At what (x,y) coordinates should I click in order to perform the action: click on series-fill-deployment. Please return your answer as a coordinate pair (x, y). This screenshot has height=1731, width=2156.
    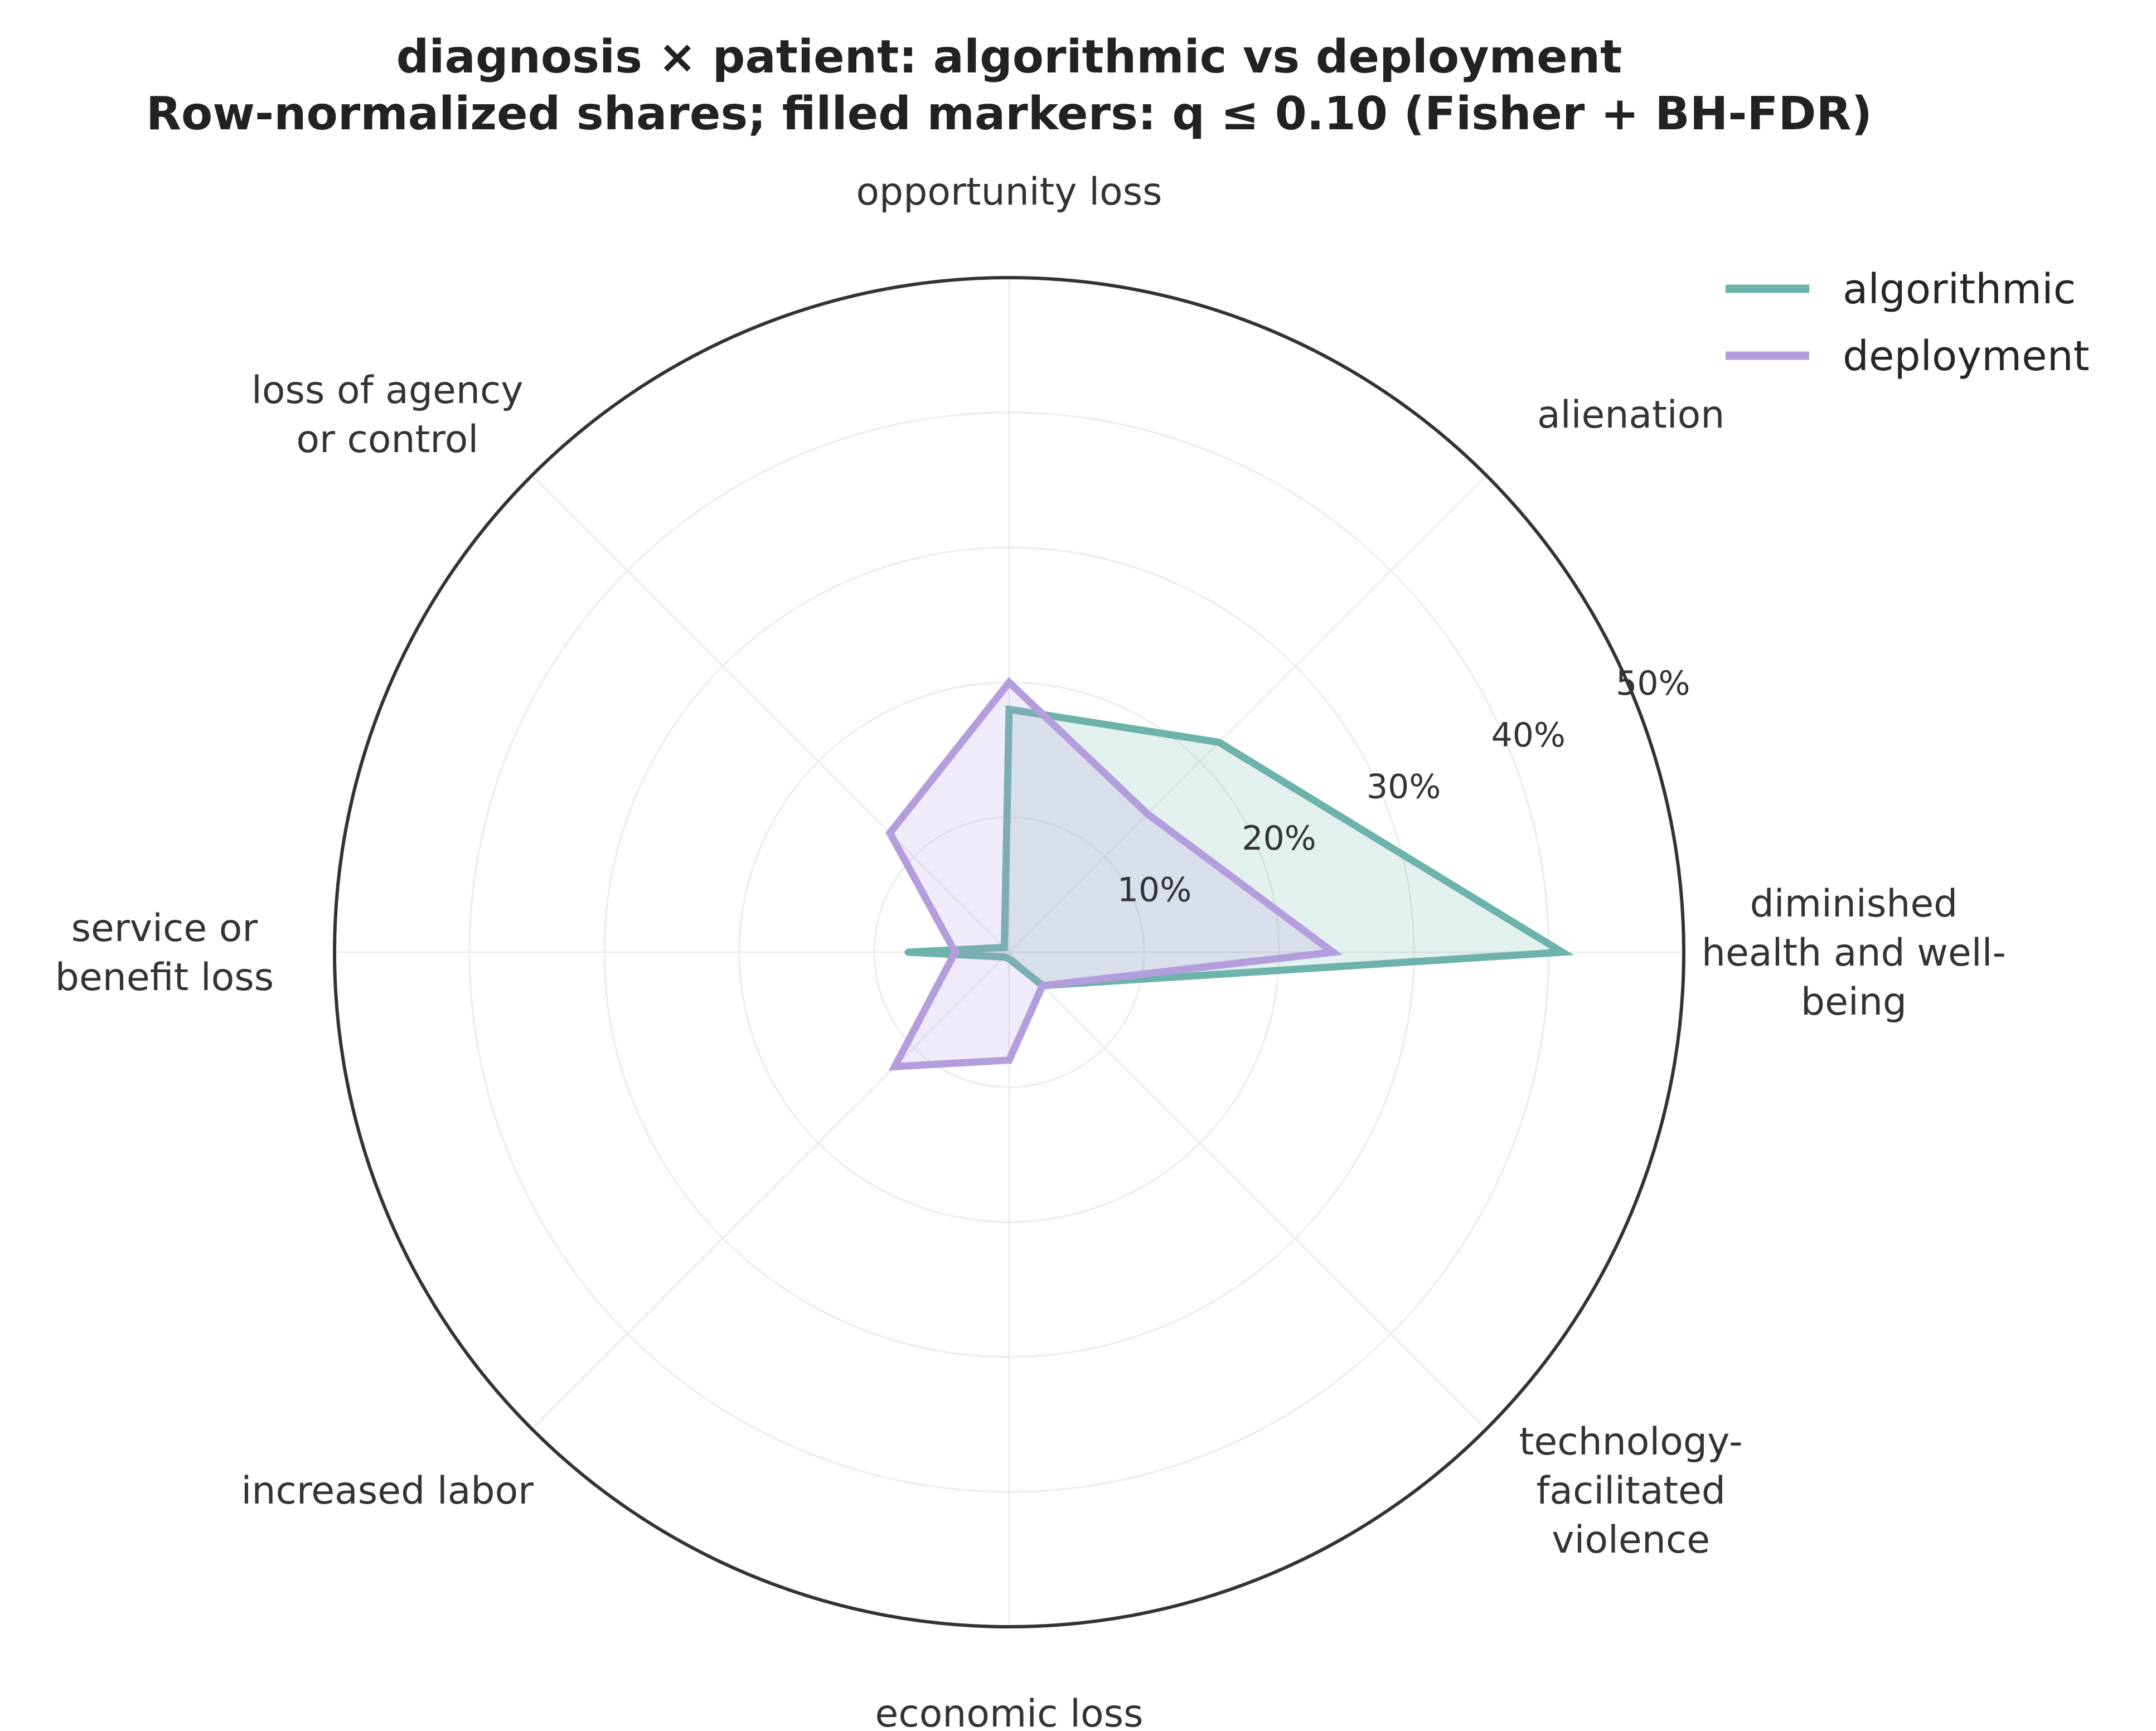
    Looking at the image, I should click on (1111, 874).